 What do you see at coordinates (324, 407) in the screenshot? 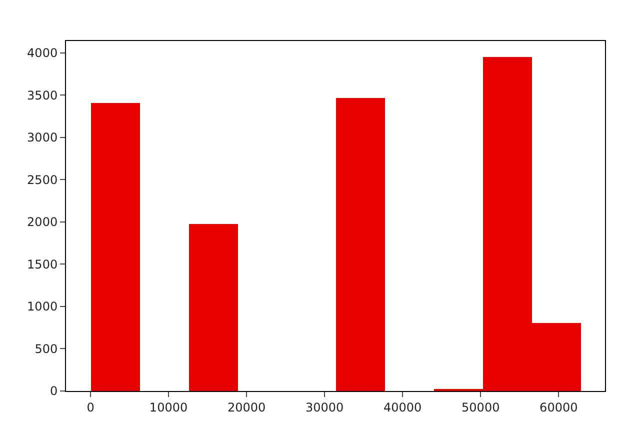
I see `x-tick-label: 30000` at bounding box center [324, 407].